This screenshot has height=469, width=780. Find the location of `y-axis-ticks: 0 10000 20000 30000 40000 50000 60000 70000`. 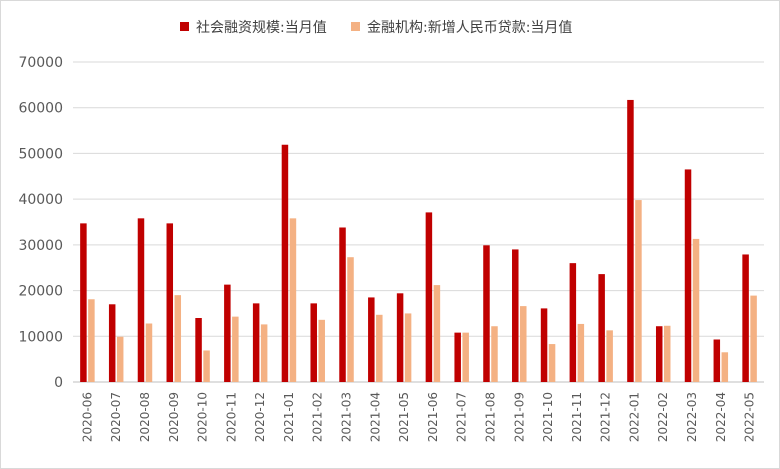

y-axis-ticks: 0 10000 20000 30000 40000 50000 60000 70000 is located at coordinates (40, 223).